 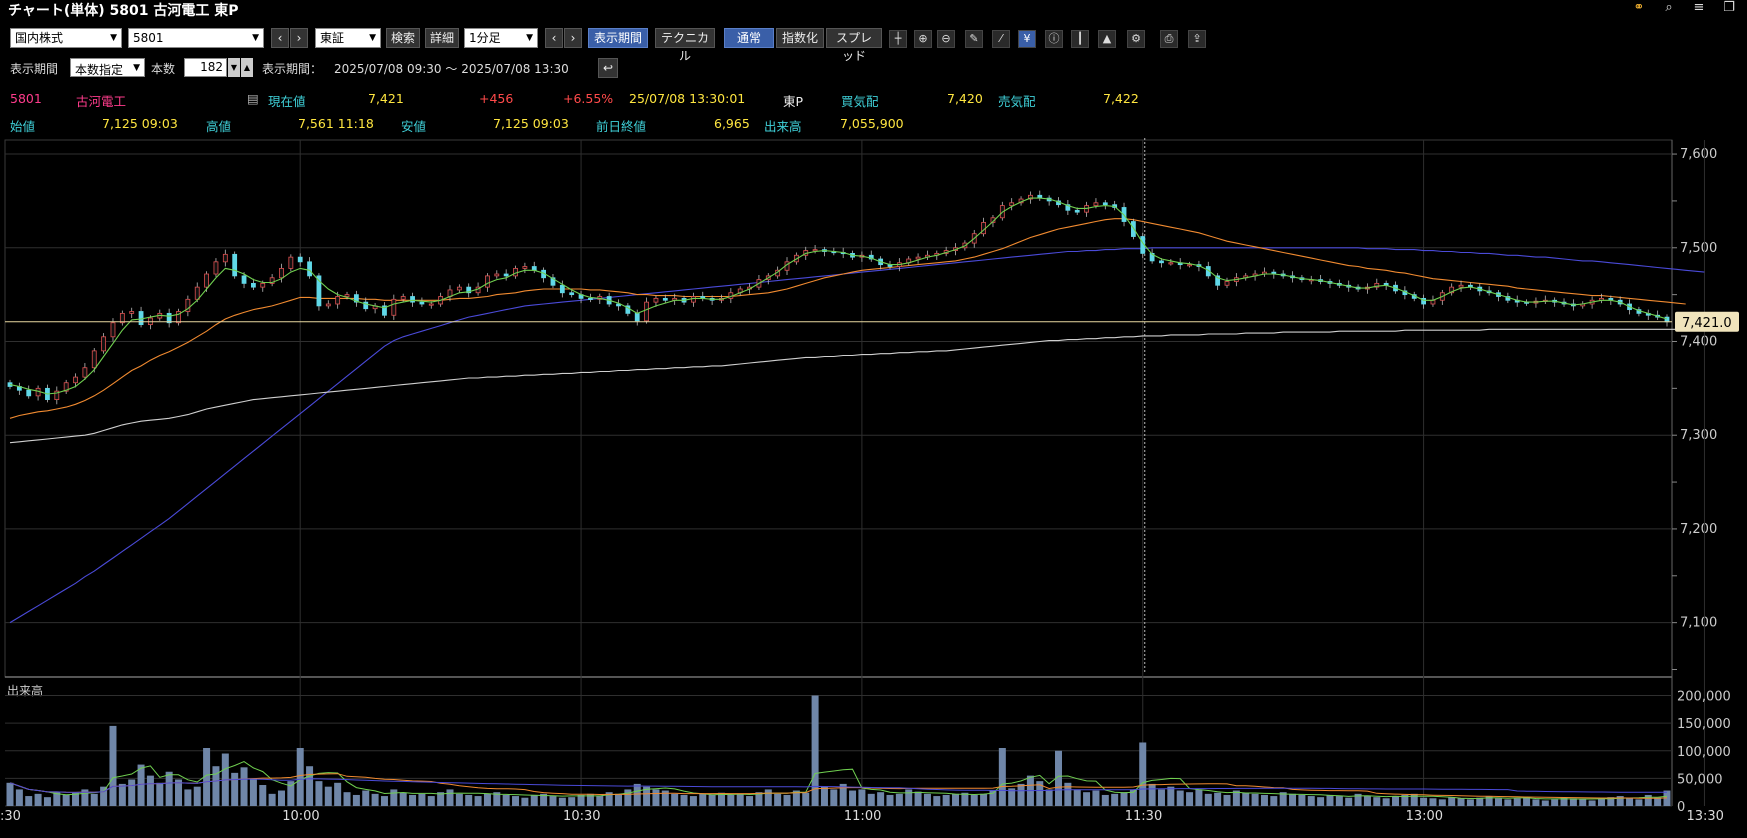 What do you see at coordinates (1729, 7) in the screenshot?
I see `restore-icon: ❐` at bounding box center [1729, 7].